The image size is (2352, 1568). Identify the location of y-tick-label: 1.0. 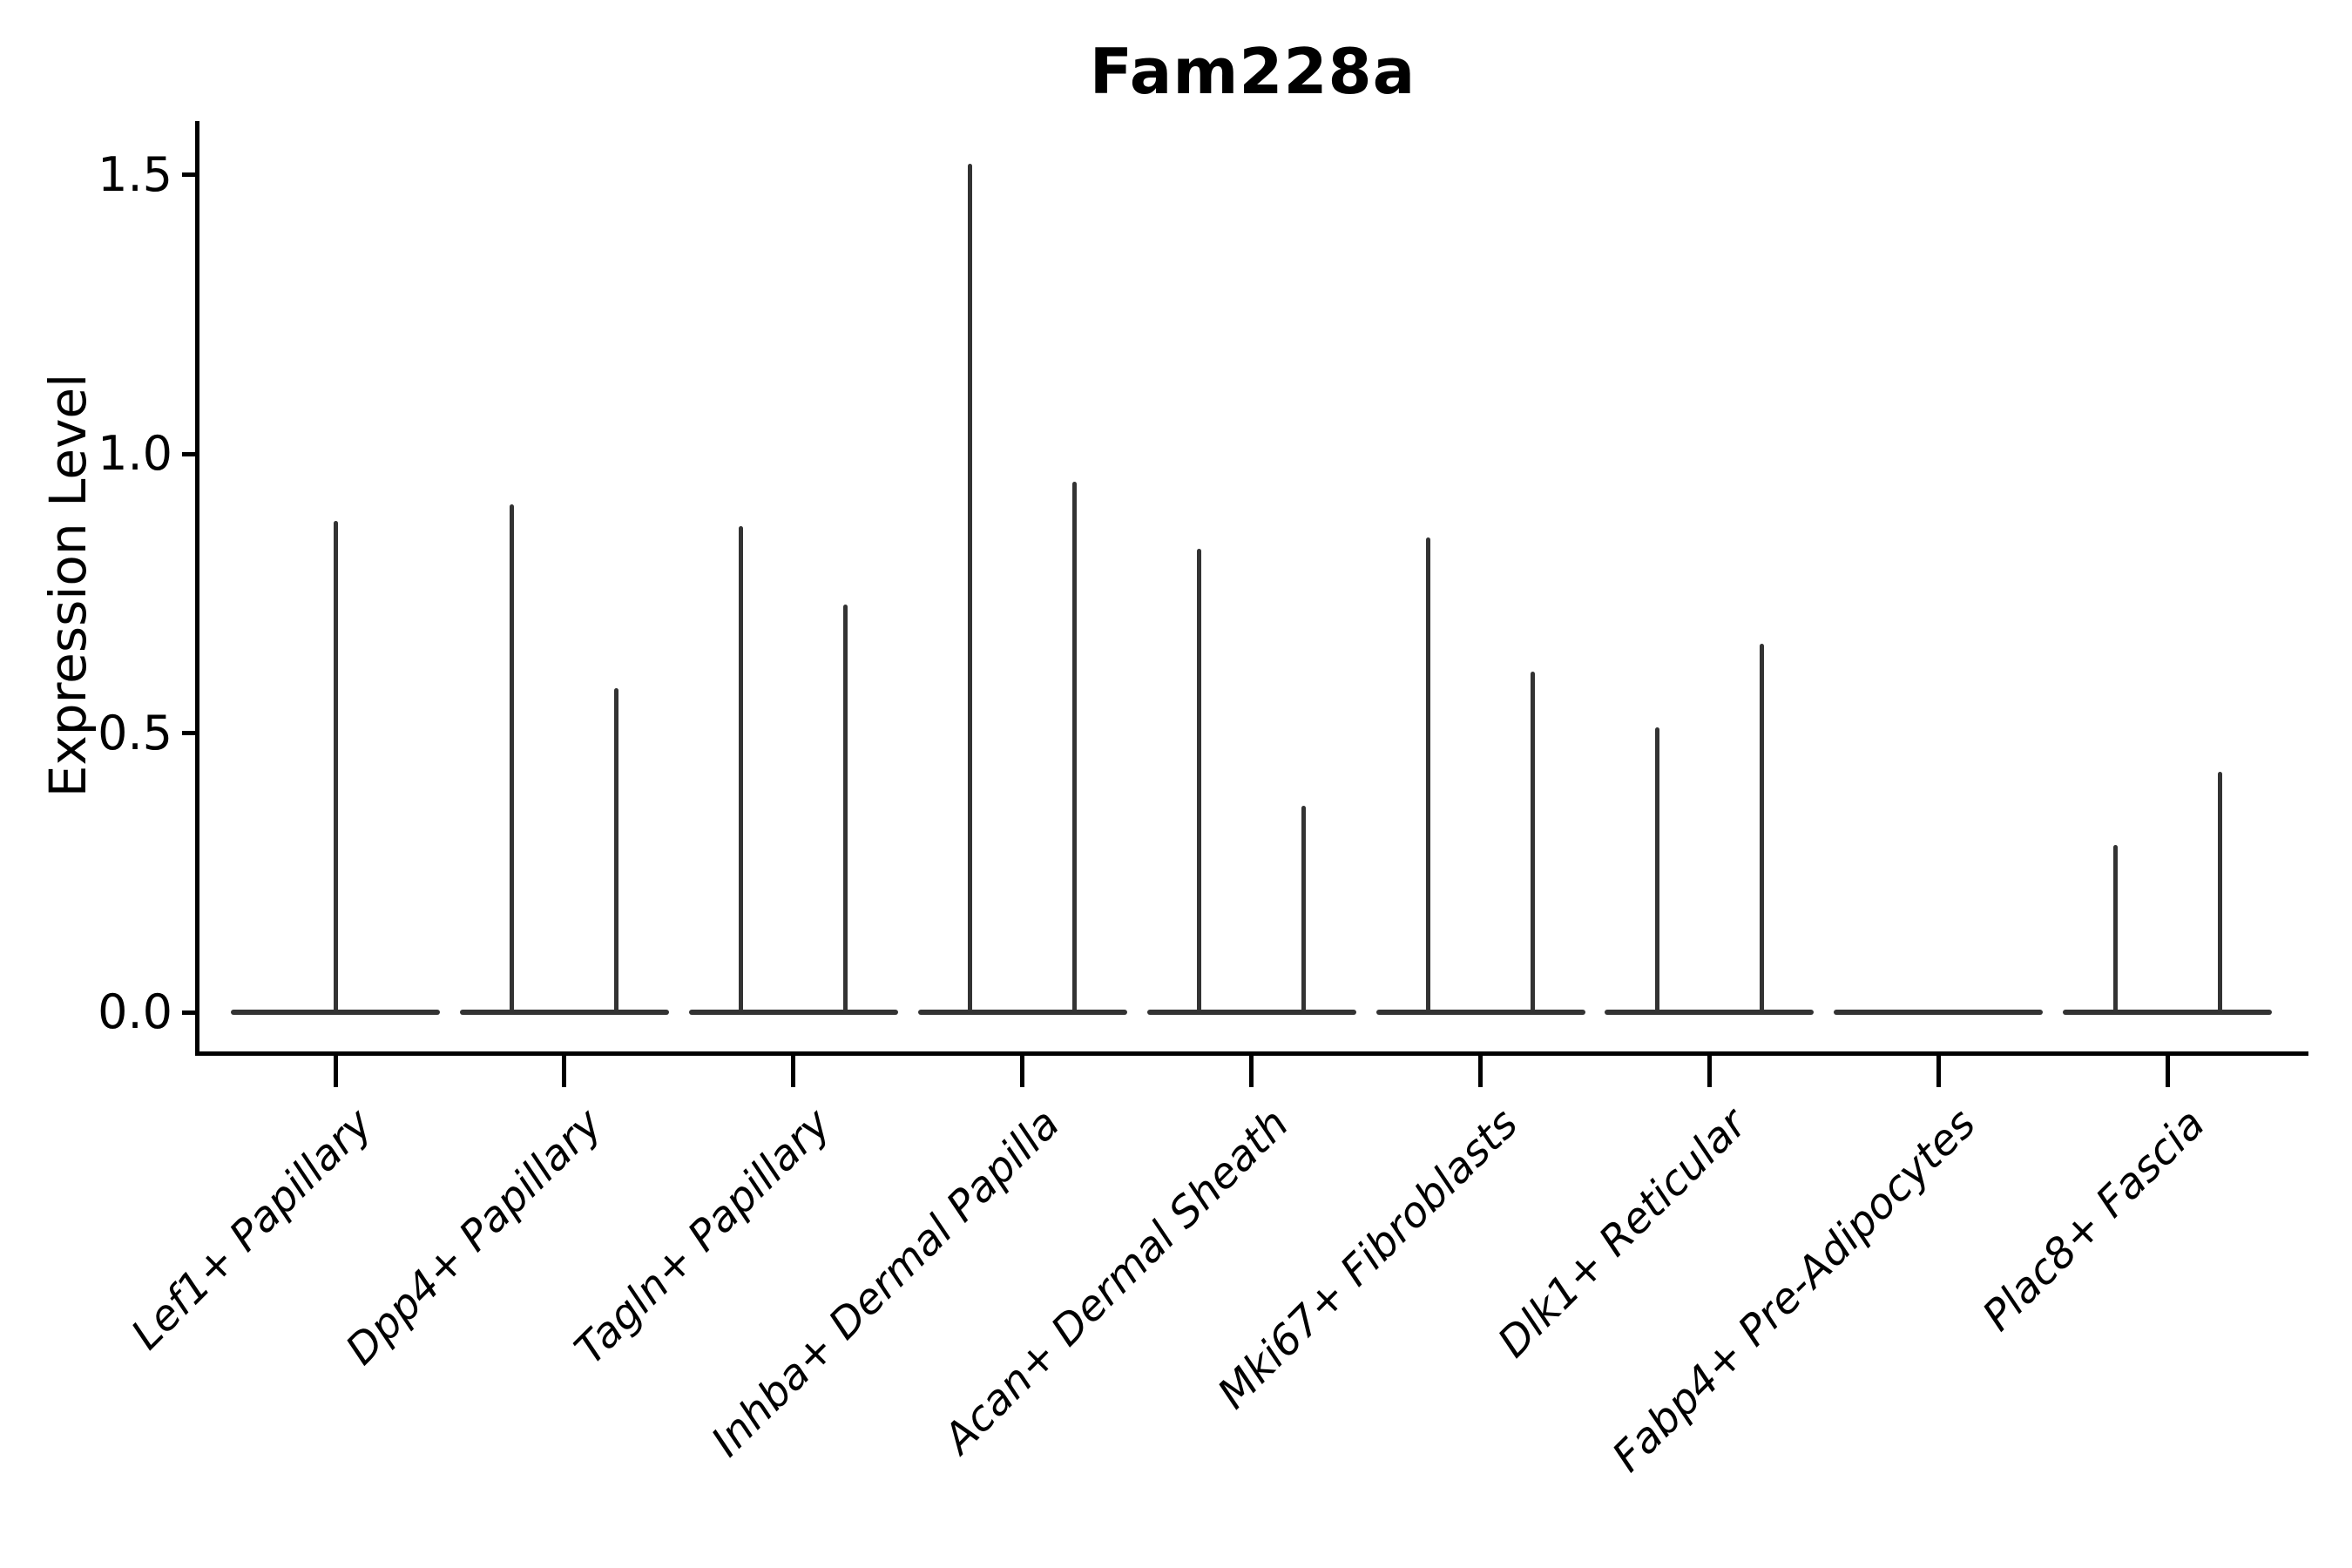
(135, 453).